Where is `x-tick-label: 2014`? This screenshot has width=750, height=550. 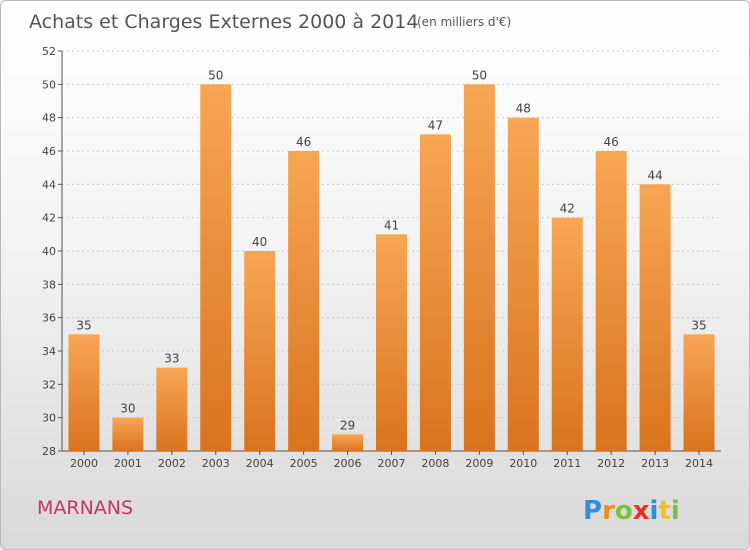 x-tick-label: 2014 is located at coordinates (699, 463).